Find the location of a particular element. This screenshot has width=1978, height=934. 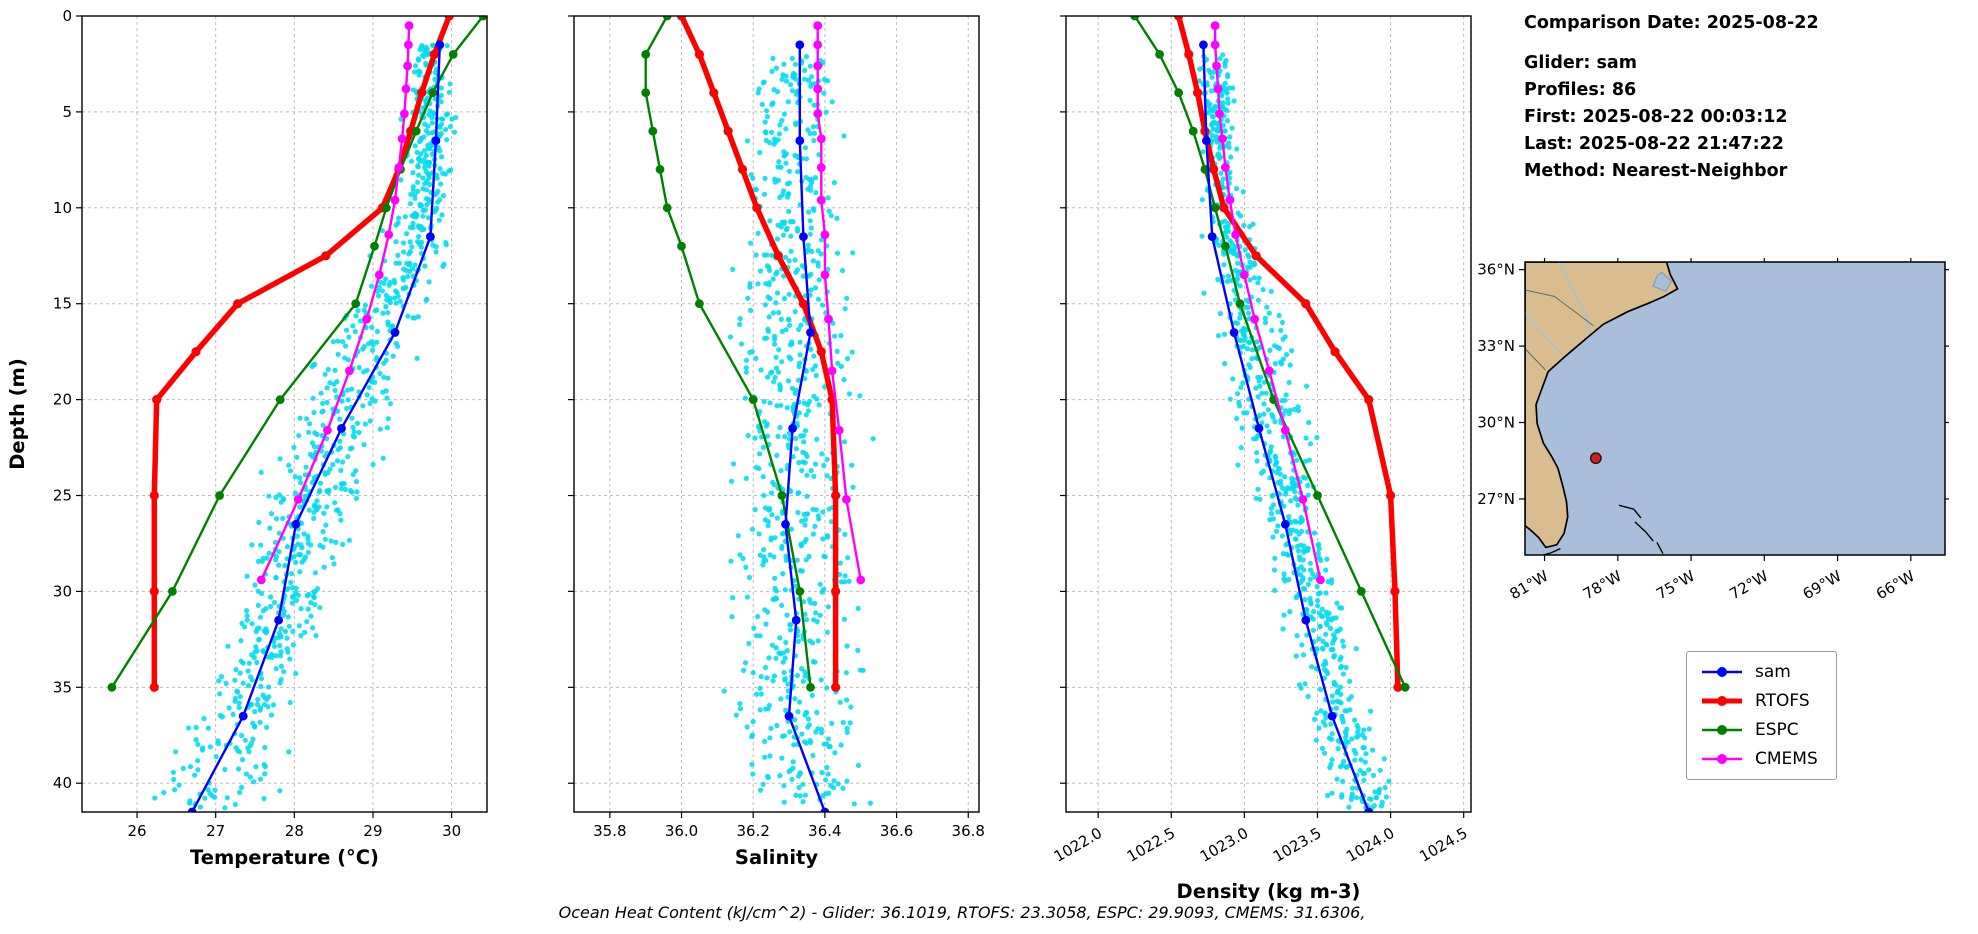

land-coastline is located at coordinates (1602, 405).